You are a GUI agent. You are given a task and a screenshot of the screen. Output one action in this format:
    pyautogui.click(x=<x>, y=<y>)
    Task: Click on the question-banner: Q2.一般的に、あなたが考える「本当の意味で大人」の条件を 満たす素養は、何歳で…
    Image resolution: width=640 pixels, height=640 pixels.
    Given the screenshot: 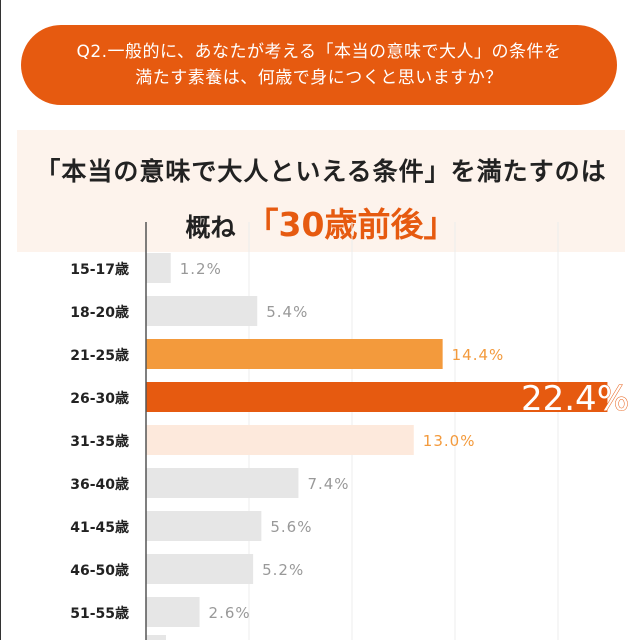 What is the action you would take?
    pyautogui.click(x=319, y=65)
    